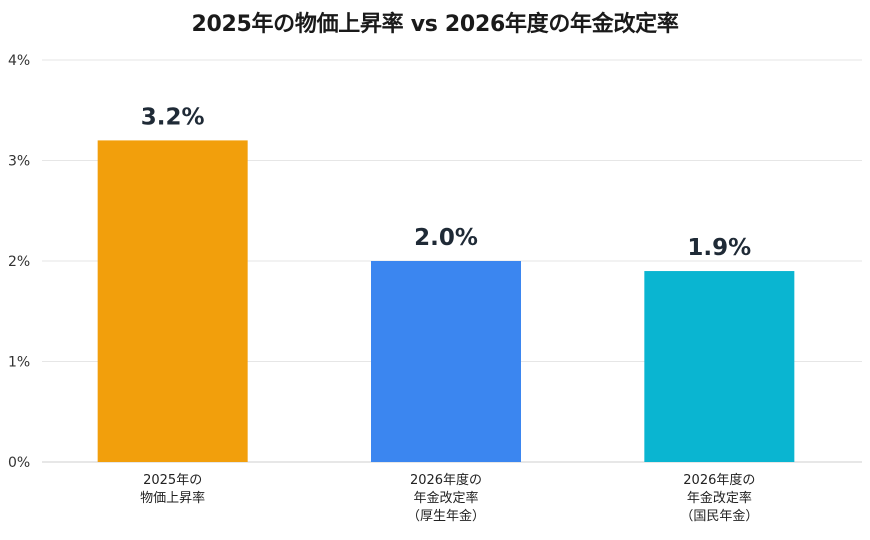 The image size is (870, 540). I want to click on data-label: 1.9%, so click(719, 248).